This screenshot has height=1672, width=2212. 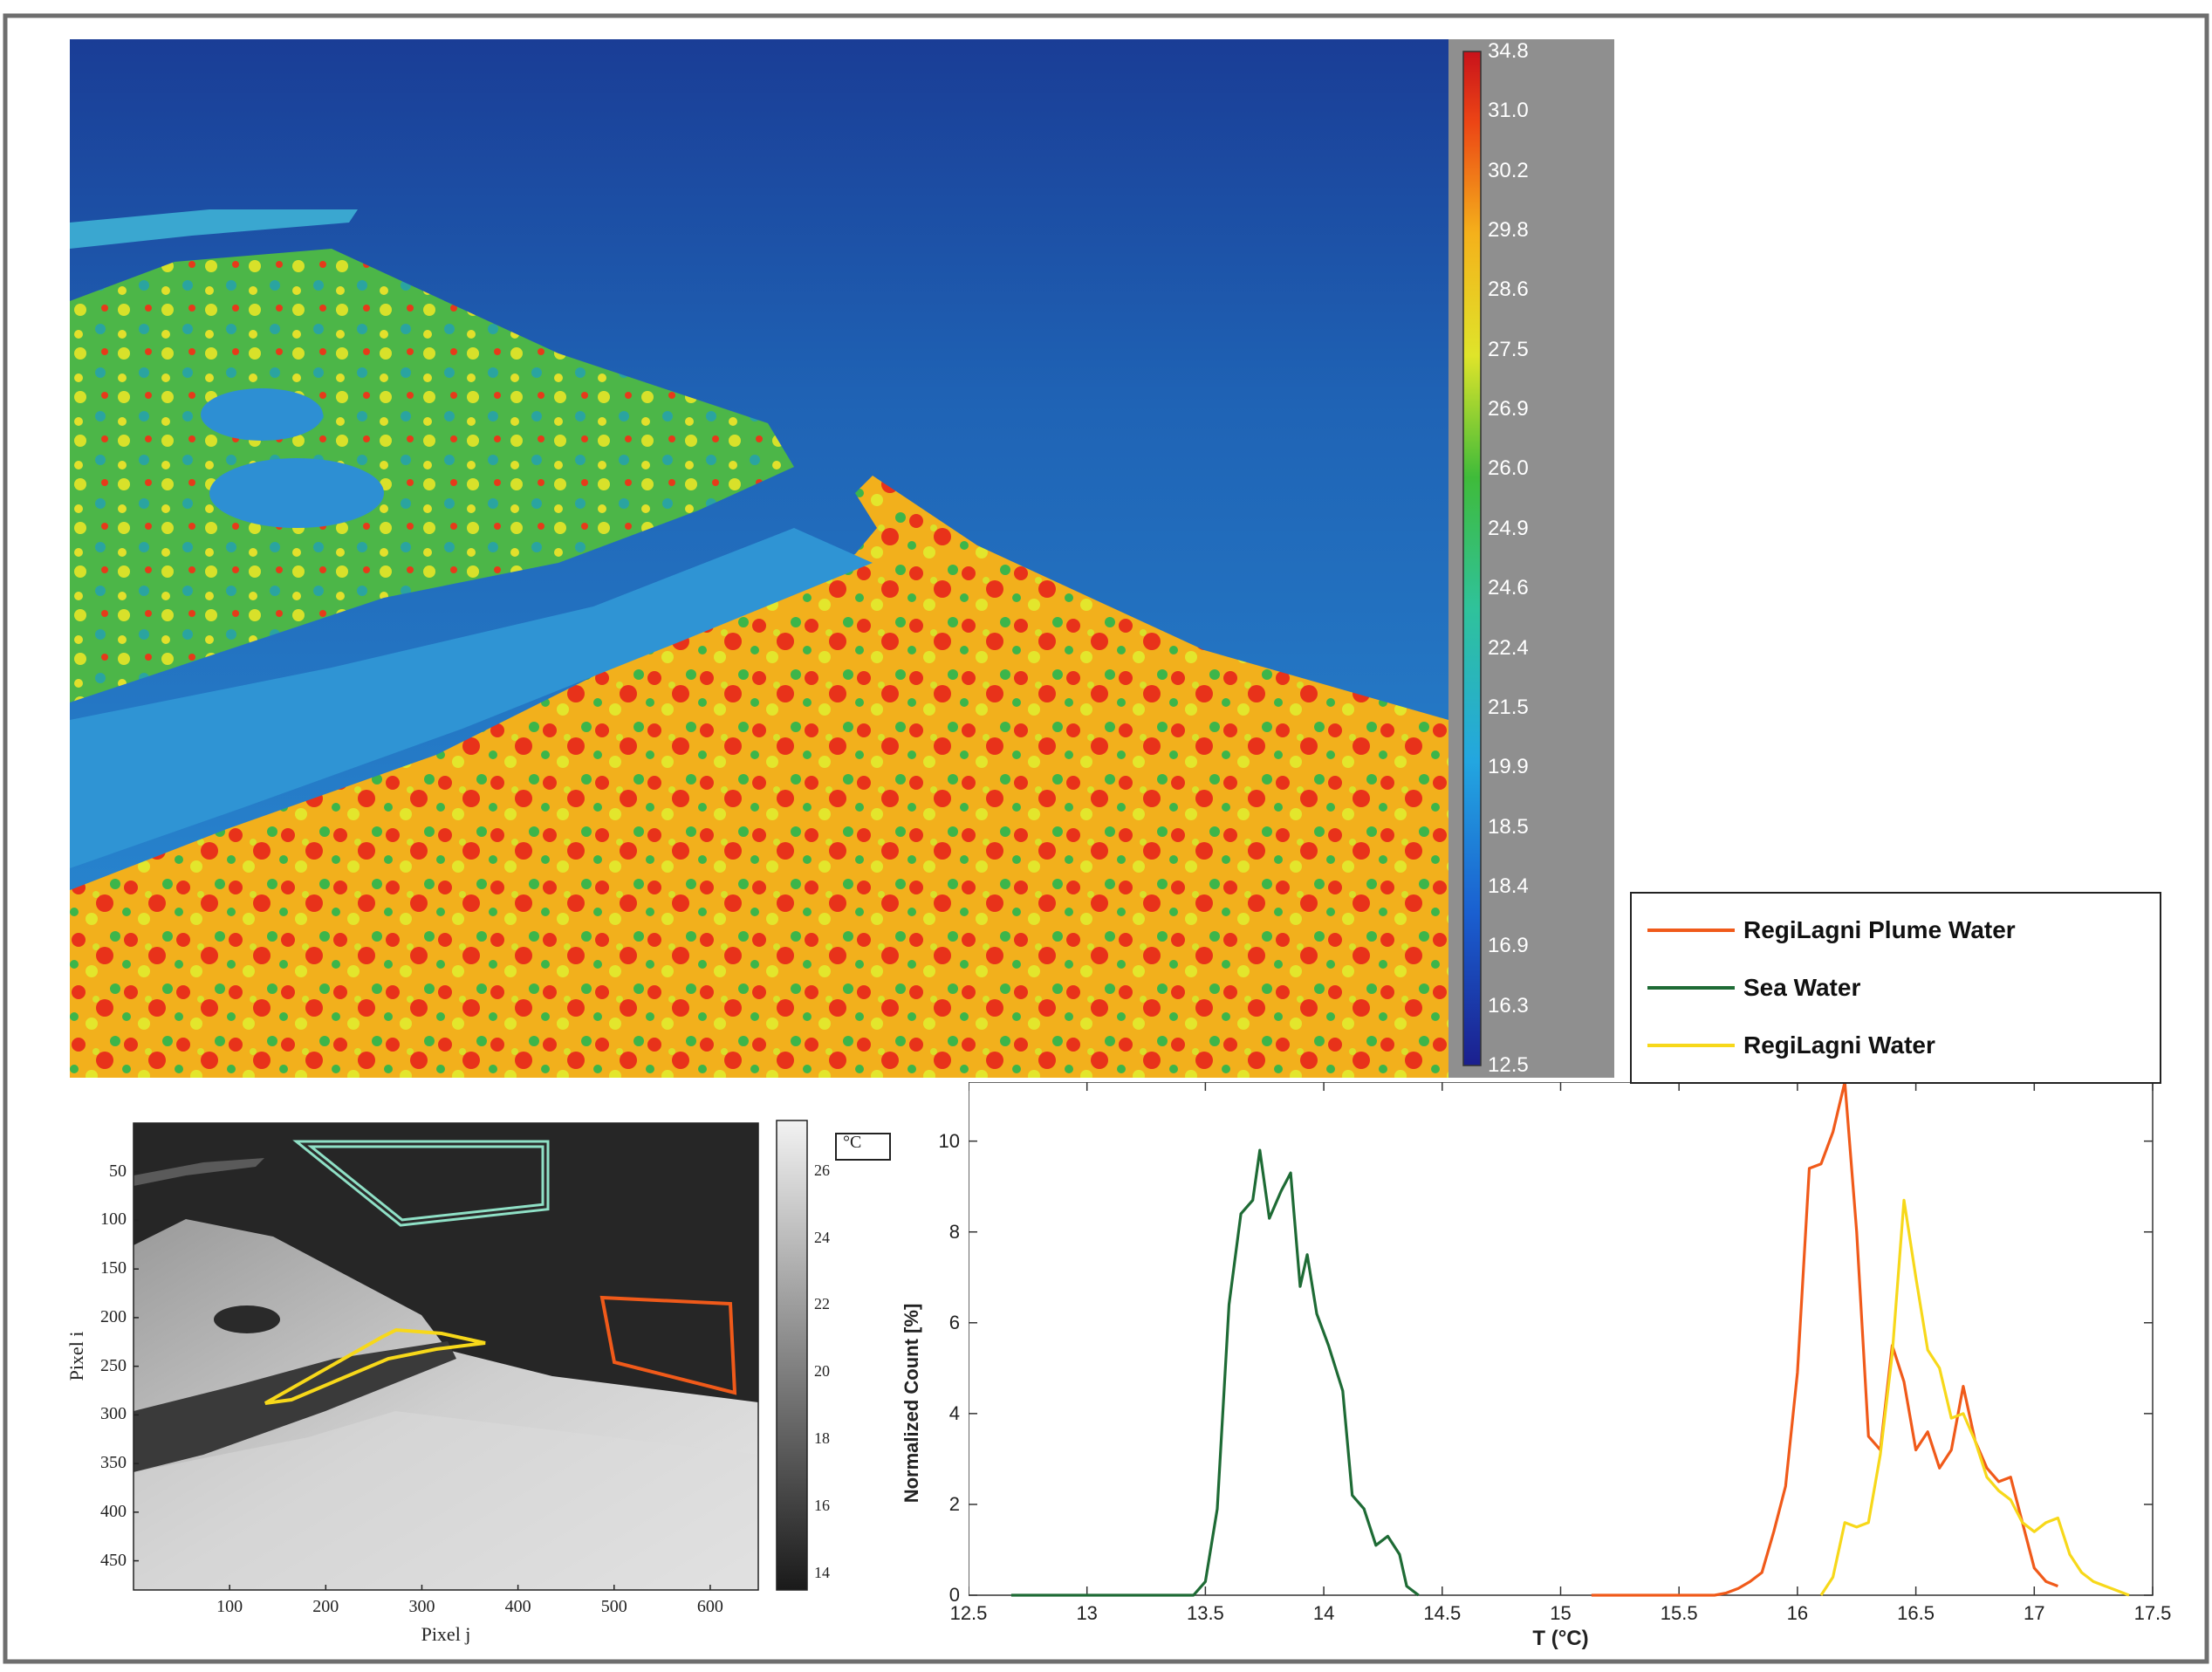 I want to click on legend-label-regilagni: RegiLagni Water, so click(x=1839, y=1045).